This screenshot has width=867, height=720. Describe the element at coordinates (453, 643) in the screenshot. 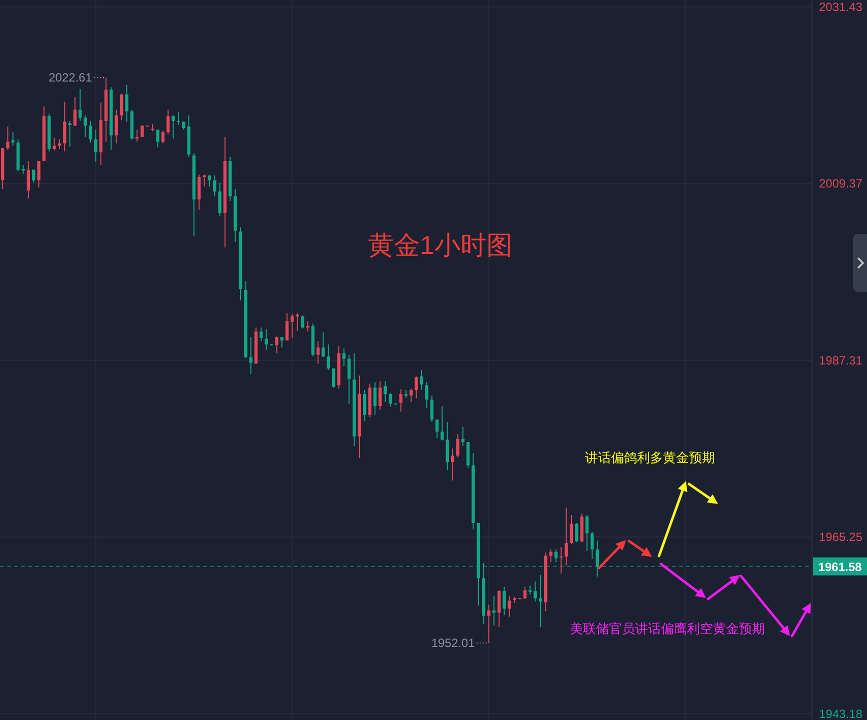

I see `annotation: 1952.01` at that location.